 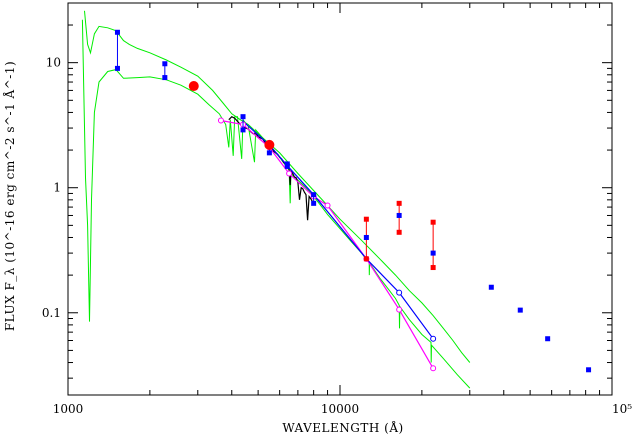 I want to click on x-tick-label: 1000, so click(x=68, y=409).